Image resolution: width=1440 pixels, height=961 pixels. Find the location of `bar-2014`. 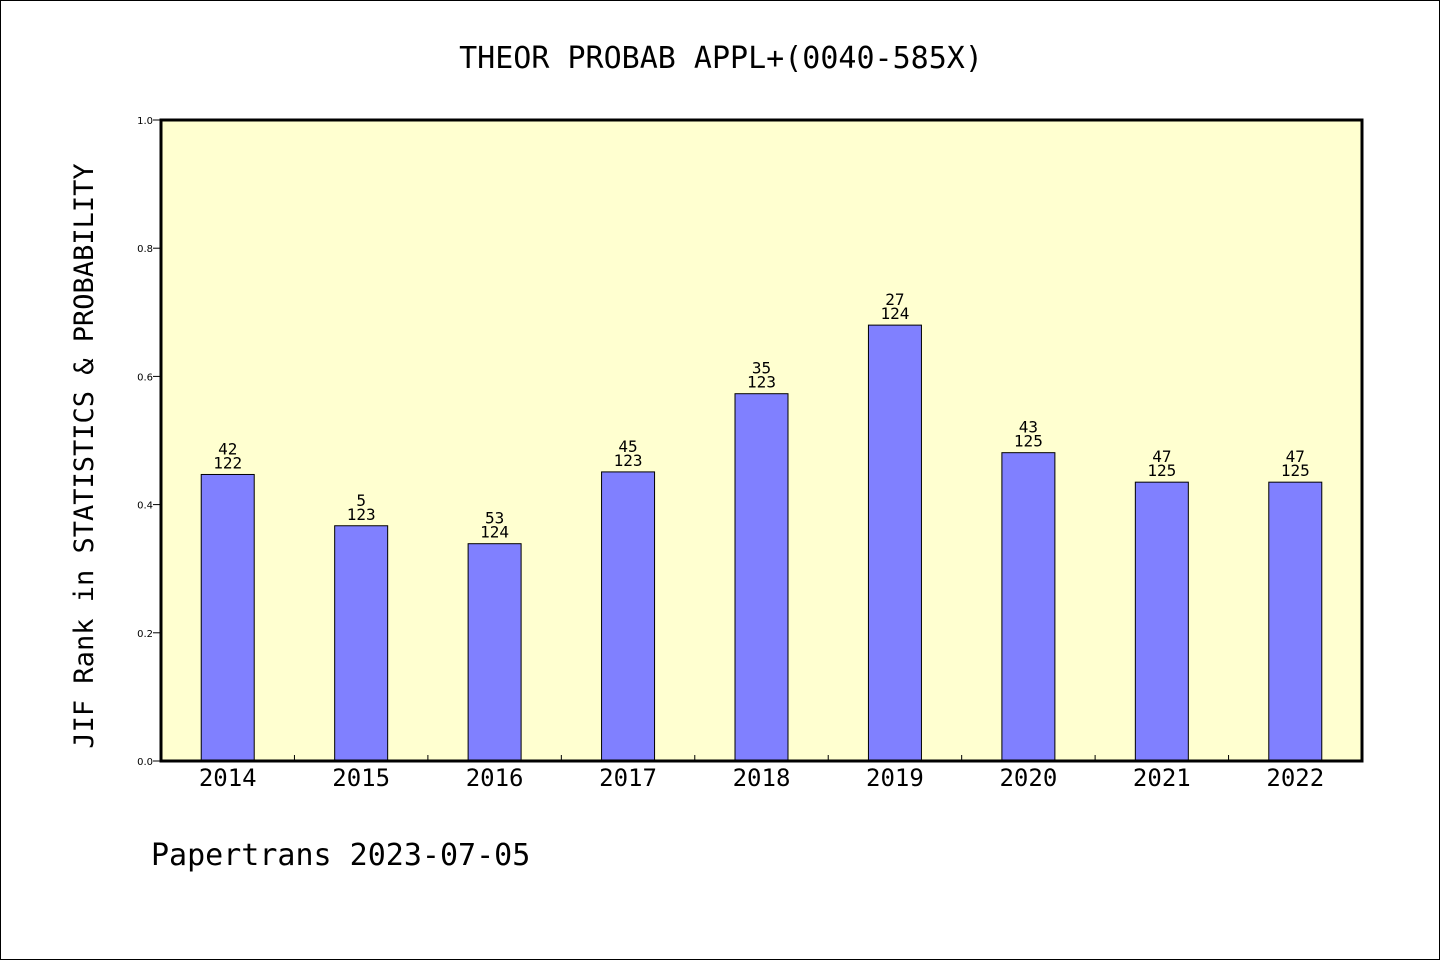

bar-2014 is located at coordinates (227, 617).